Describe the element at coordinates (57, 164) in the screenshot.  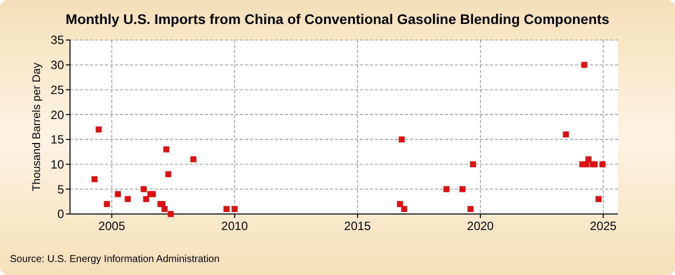
I see `y-tick-label: 10` at that location.